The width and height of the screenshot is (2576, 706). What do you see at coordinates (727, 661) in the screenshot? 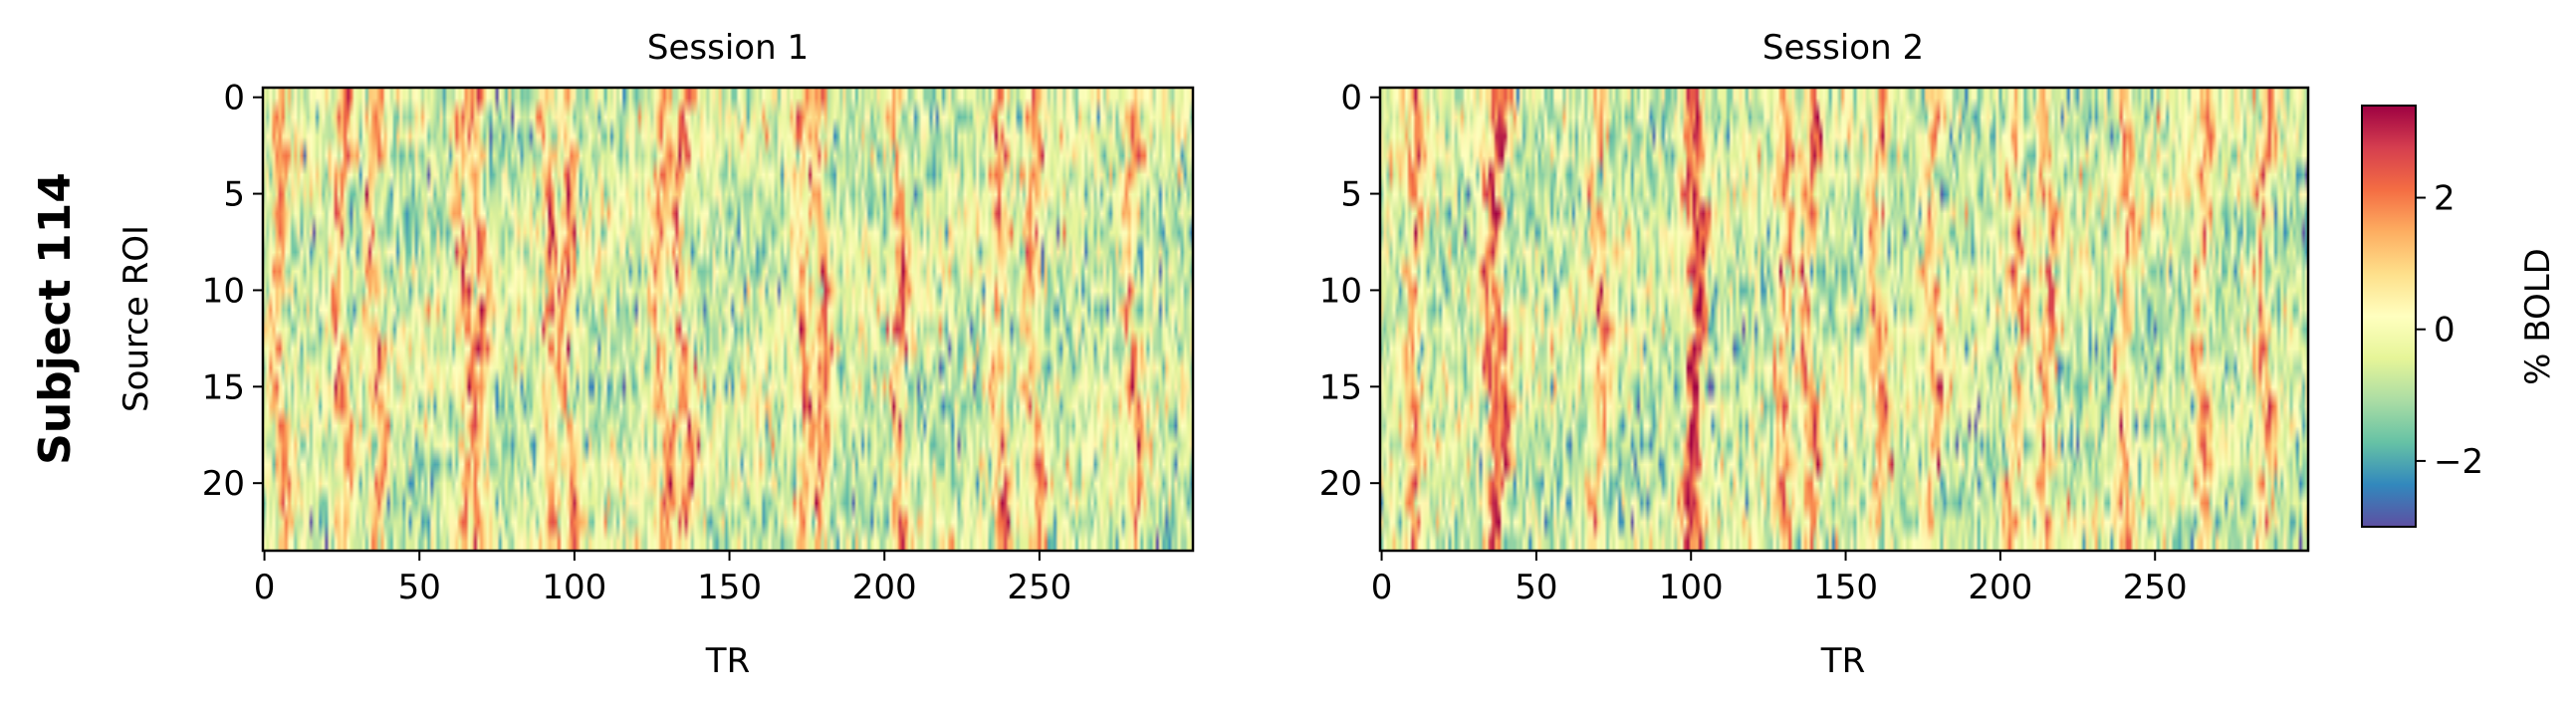
I see `session-1-x-label: TR` at bounding box center [727, 661].